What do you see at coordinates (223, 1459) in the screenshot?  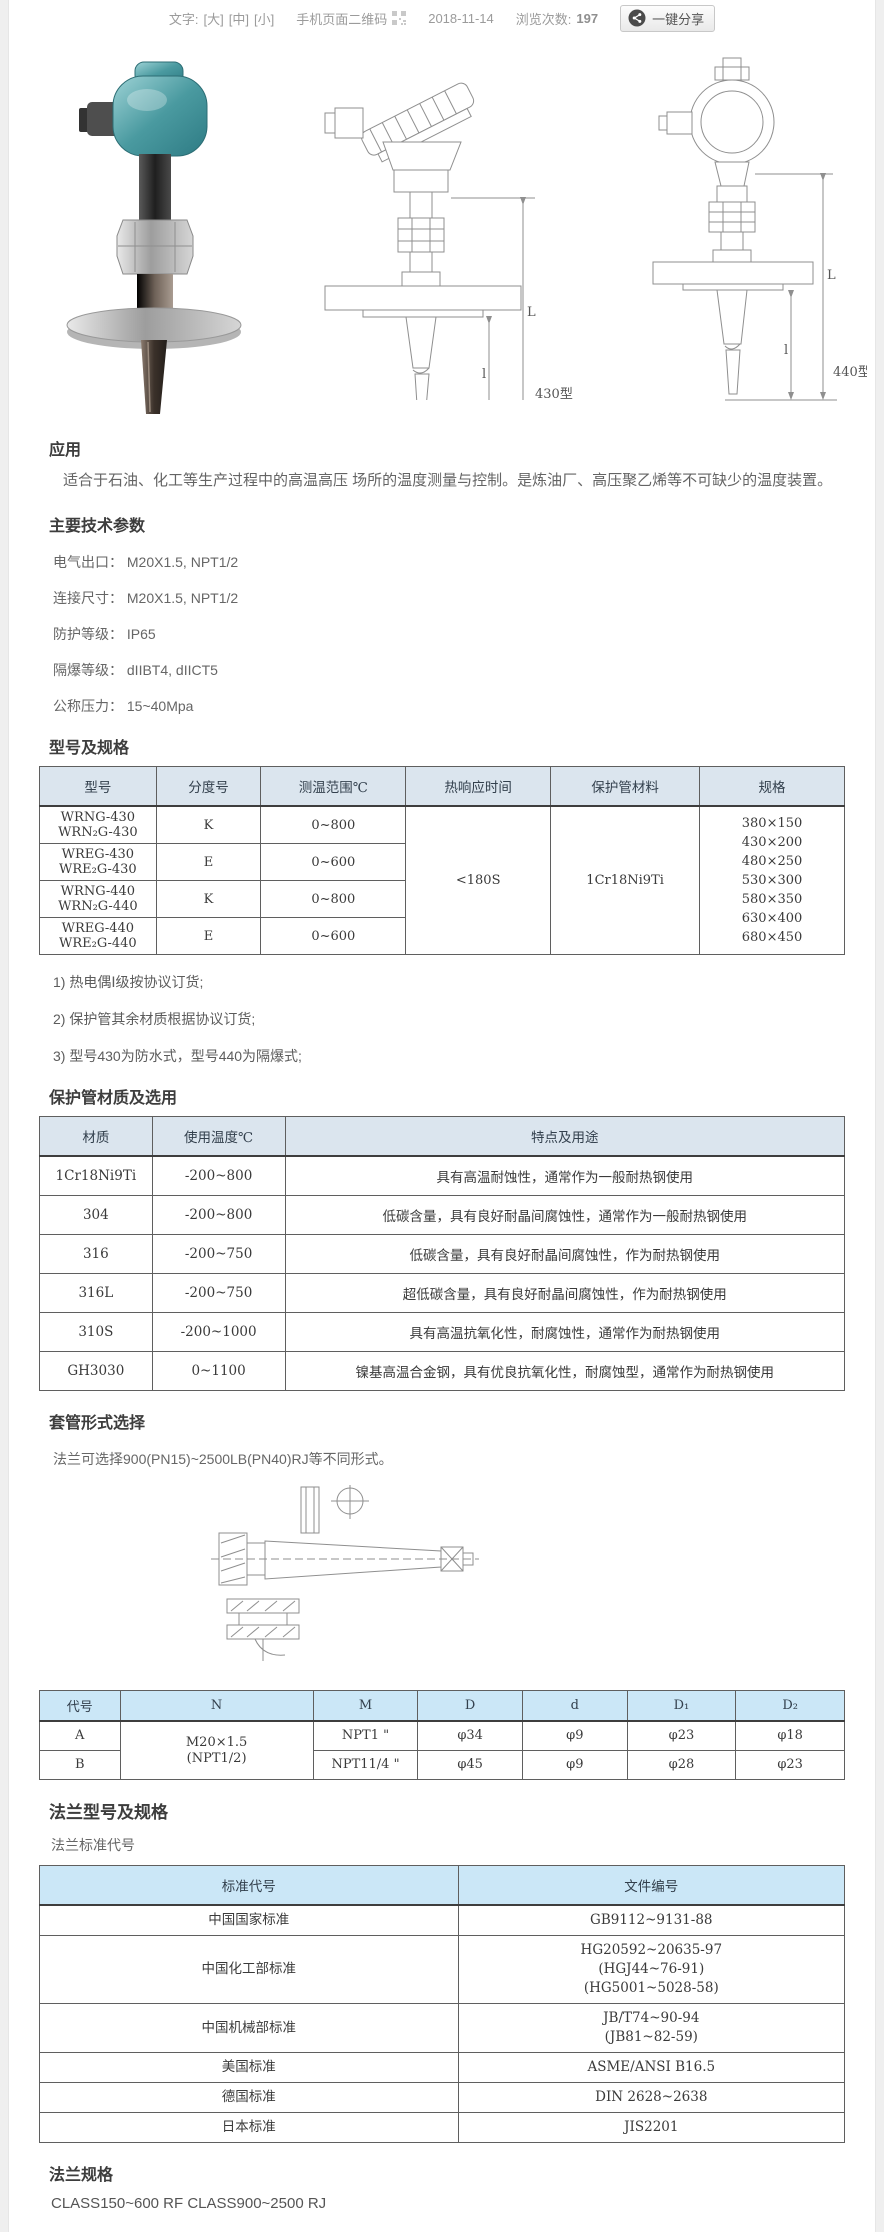 I see `sleeve-text: 法兰可选择900(PN15)~2500LB(PN40)RJ等不同形式。` at bounding box center [223, 1459].